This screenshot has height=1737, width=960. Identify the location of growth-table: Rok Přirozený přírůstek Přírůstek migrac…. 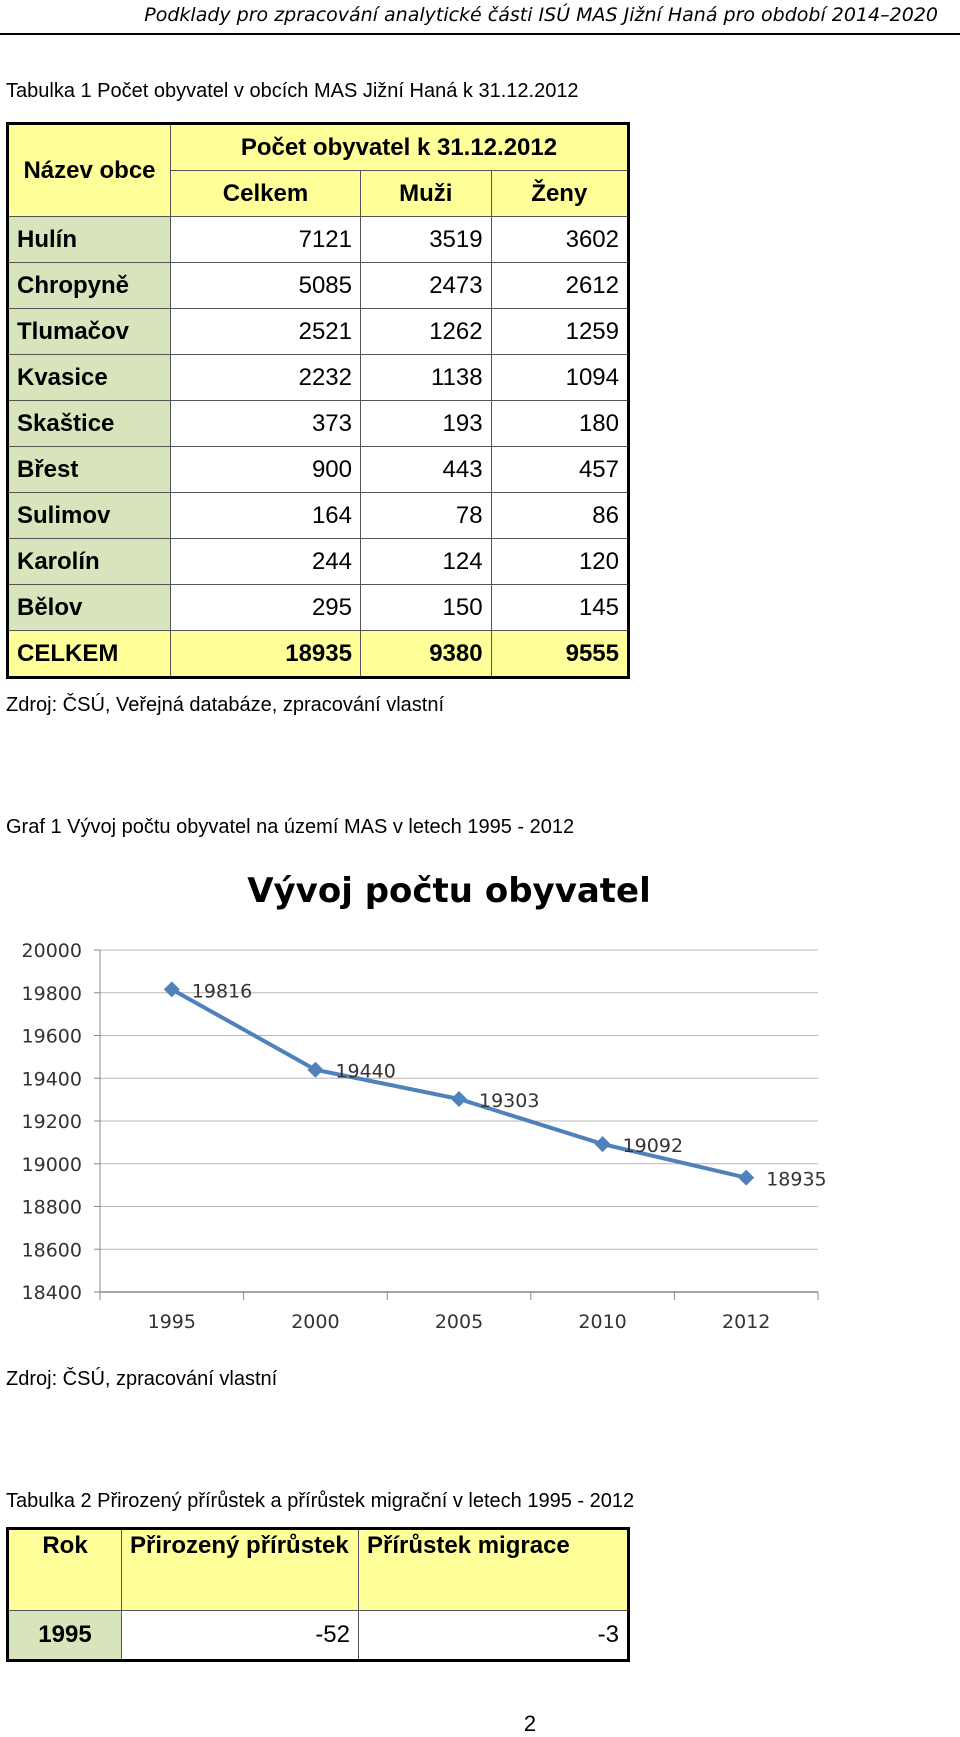
(318, 1594).